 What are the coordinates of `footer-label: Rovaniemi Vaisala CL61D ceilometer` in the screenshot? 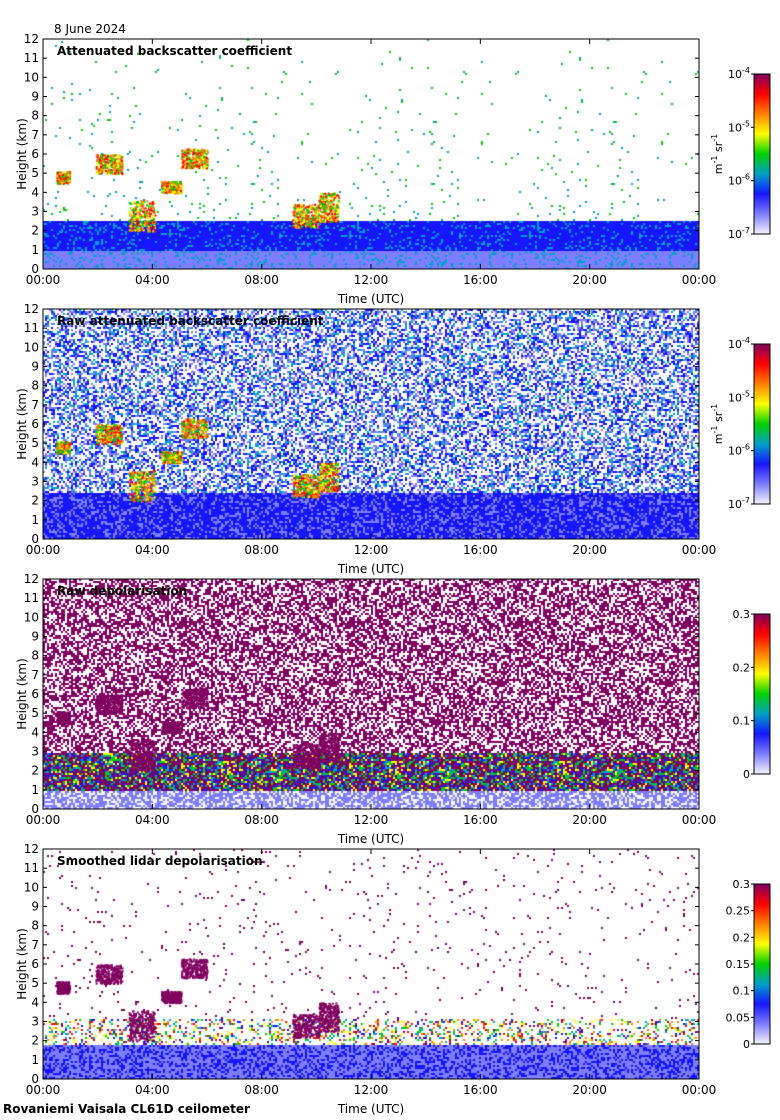 It's located at (126, 1109).